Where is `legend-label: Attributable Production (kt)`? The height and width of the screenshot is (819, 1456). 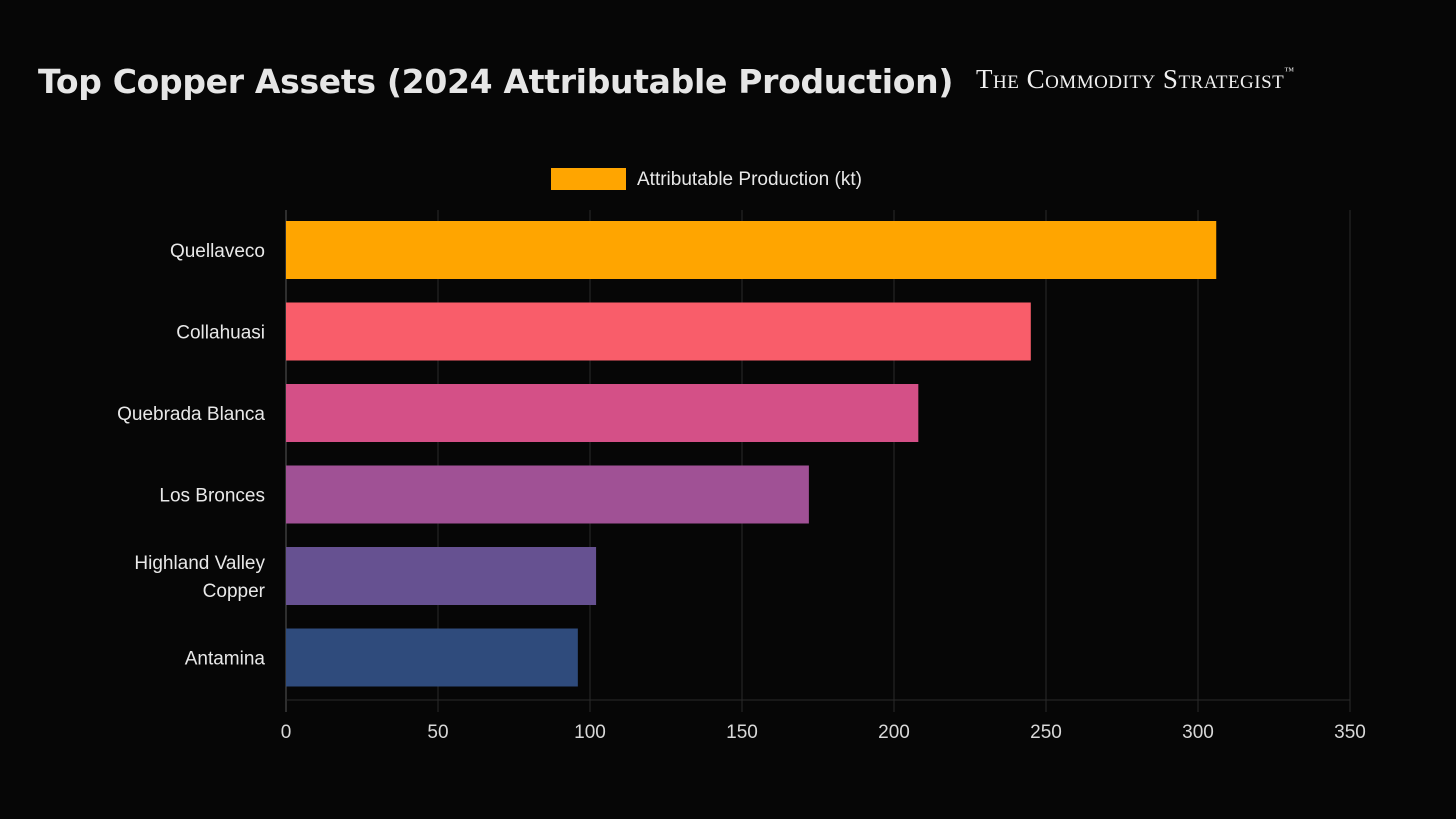
legend-label: Attributable Production (kt) is located at coordinates (749, 179).